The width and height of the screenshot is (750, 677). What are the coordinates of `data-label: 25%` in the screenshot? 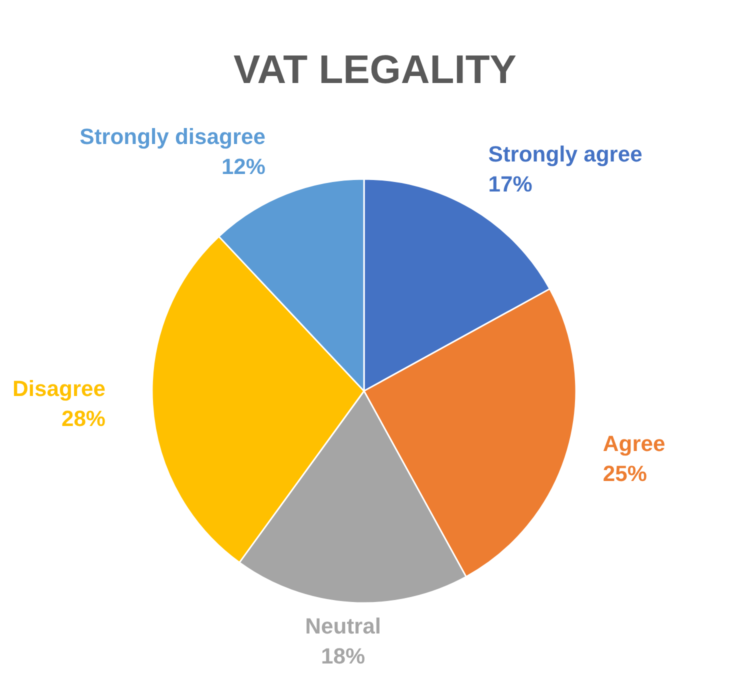 It's located at (624, 473).